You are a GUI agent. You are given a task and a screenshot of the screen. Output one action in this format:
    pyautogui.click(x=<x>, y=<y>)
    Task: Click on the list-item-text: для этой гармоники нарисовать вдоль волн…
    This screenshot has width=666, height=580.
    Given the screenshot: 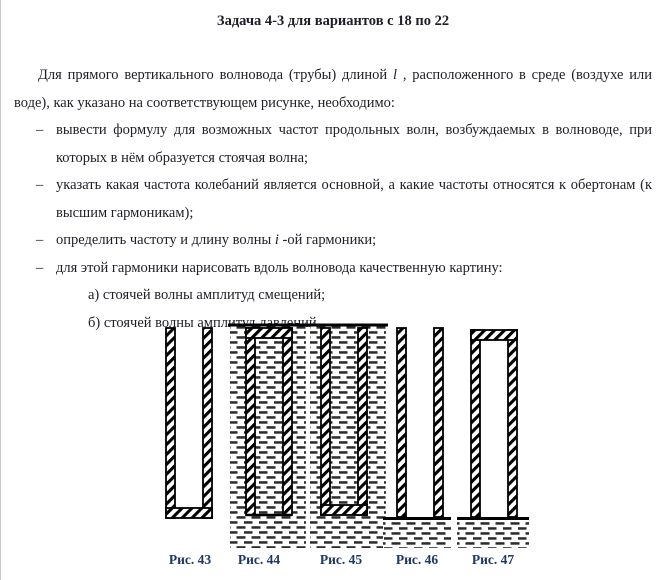 What is the action you would take?
    pyautogui.click(x=279, y=267)
    